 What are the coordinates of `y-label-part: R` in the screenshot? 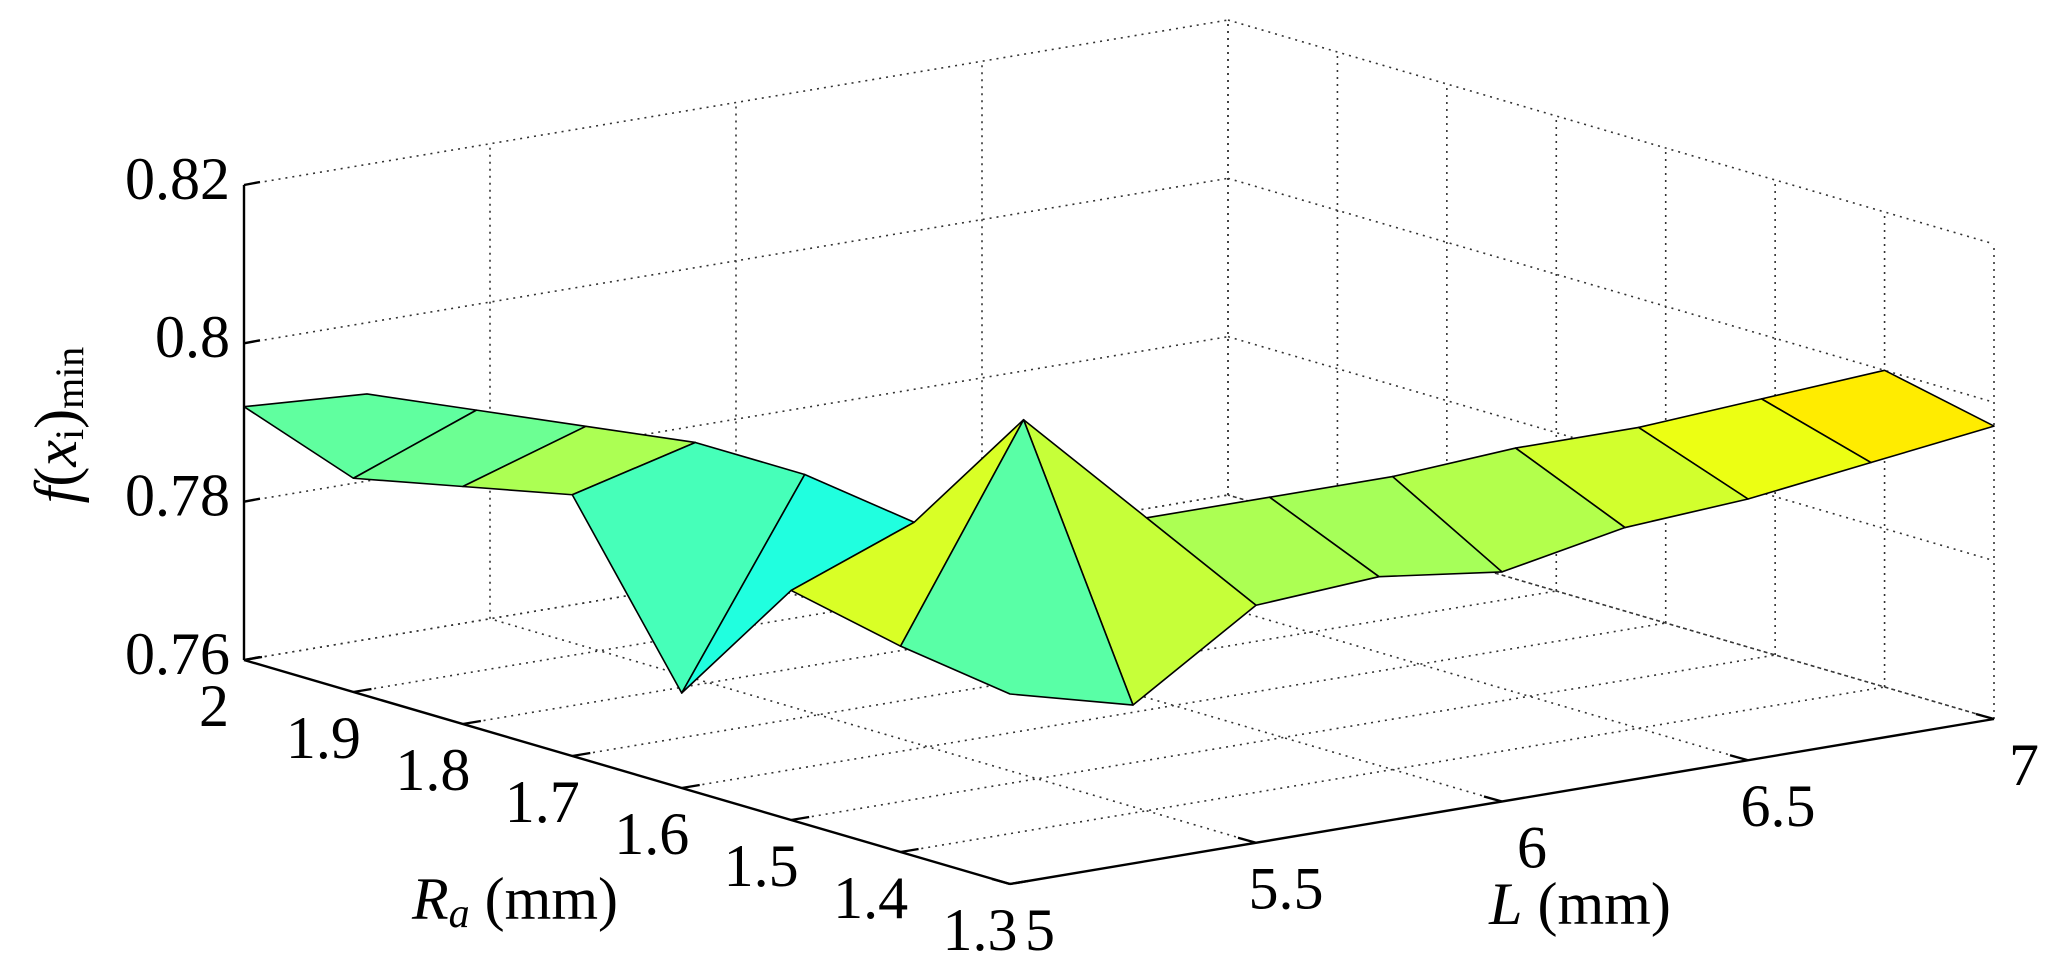 It's located at (430, 899).